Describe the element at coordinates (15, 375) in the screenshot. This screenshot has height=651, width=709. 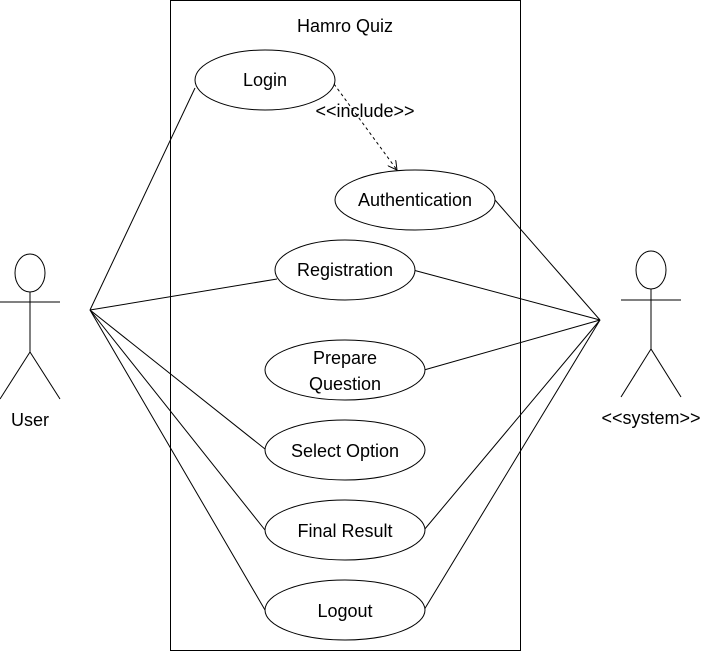
I see `actor-user-left-leg` at that location.